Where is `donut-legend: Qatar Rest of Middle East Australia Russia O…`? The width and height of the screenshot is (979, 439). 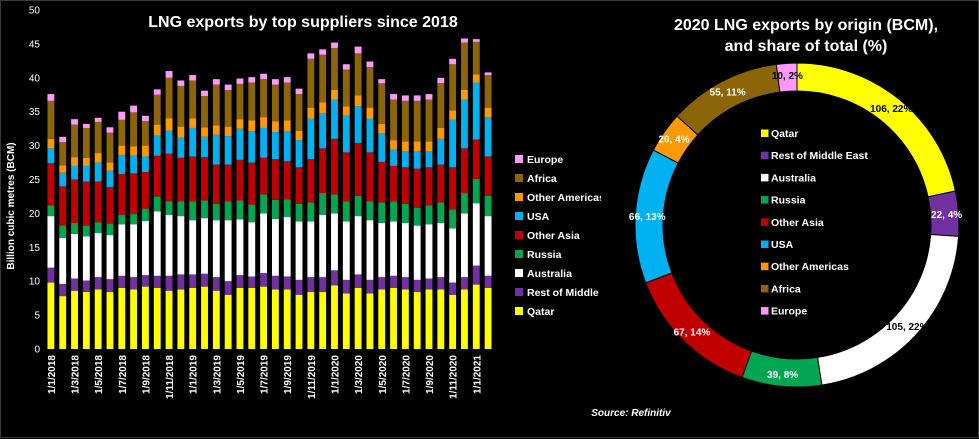 donut-legend: Qatar Rest of Middle East Australia Russia O… is located at coordinates (814, 223).